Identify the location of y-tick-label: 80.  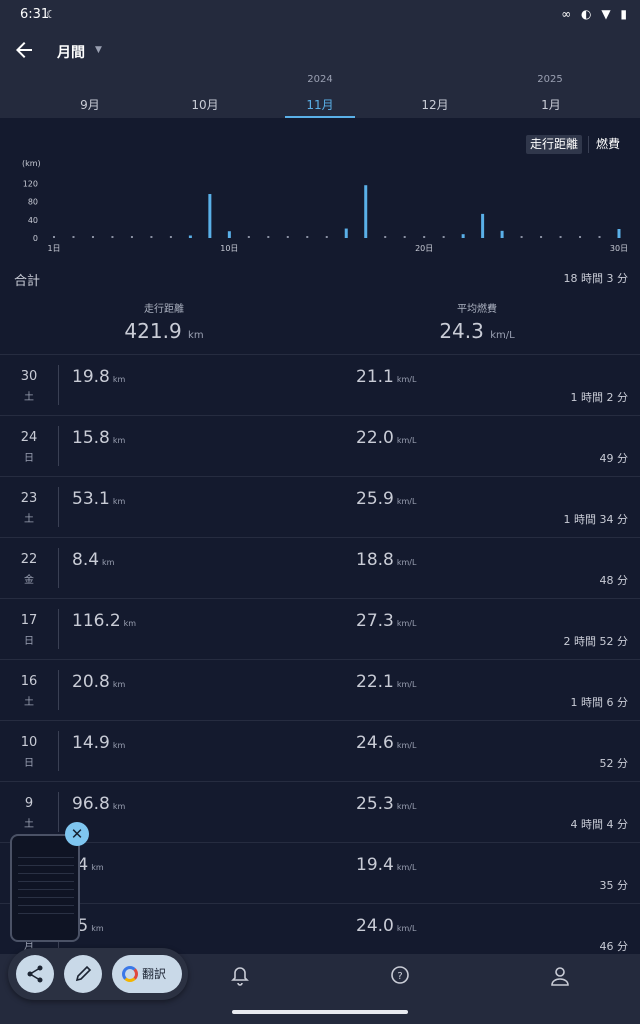
(33, 202).